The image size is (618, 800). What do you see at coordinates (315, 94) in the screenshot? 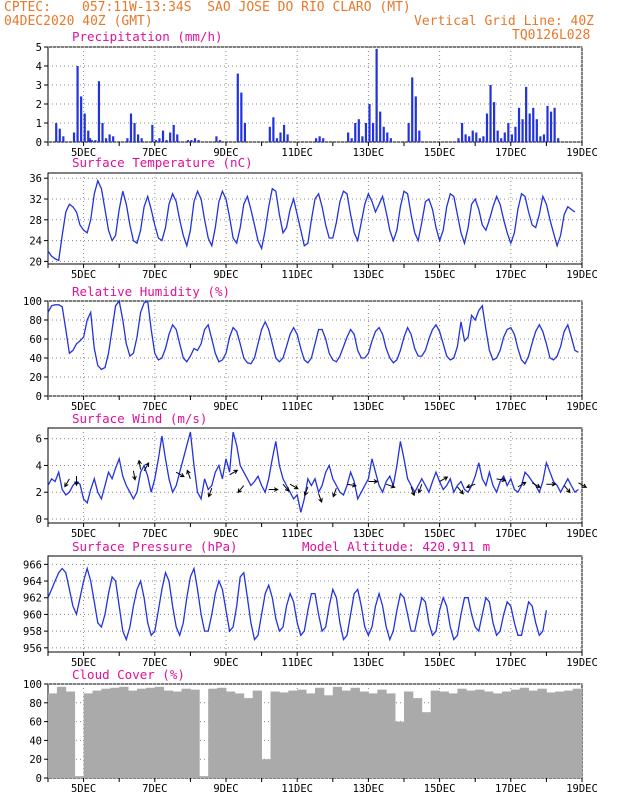
I see `precip-frame` at bounding box center [315, 94].